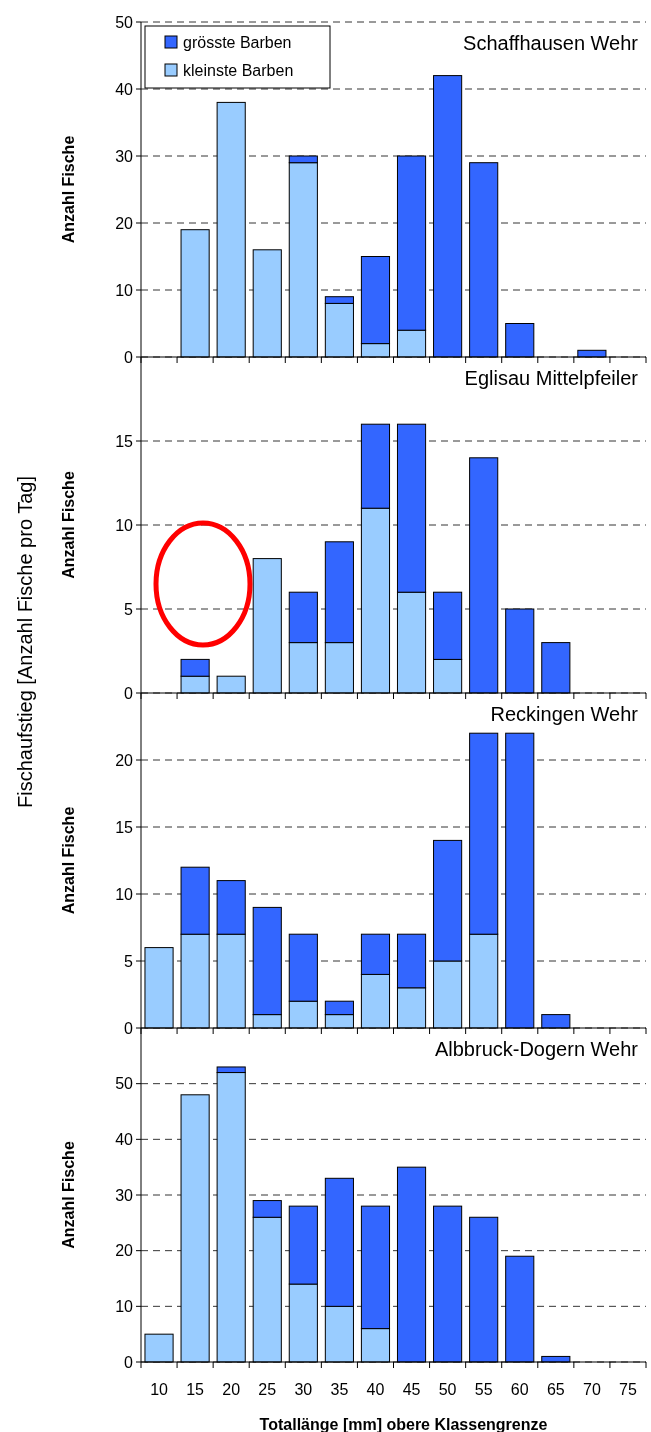  Describe the element at coordinates (551, 43) in the screenshot. I see `text: Schaffhausen Wehr` at that location.